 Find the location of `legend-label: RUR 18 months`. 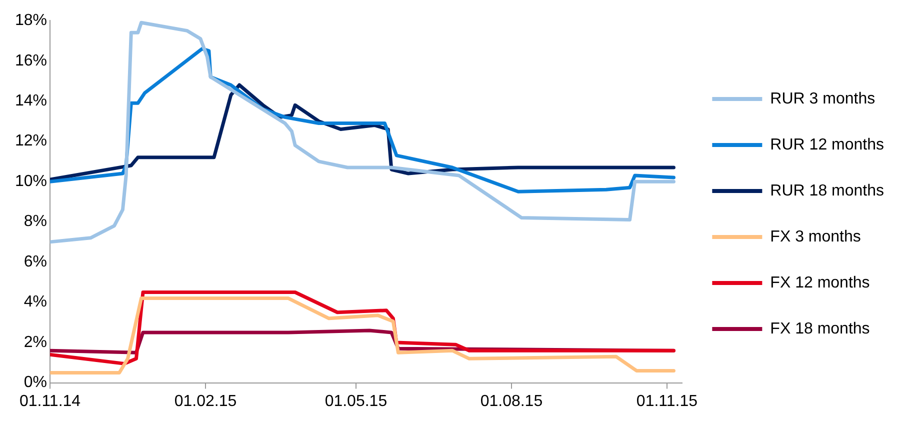

legend-label: RUR 18 months is located at coordinates (827, 191).